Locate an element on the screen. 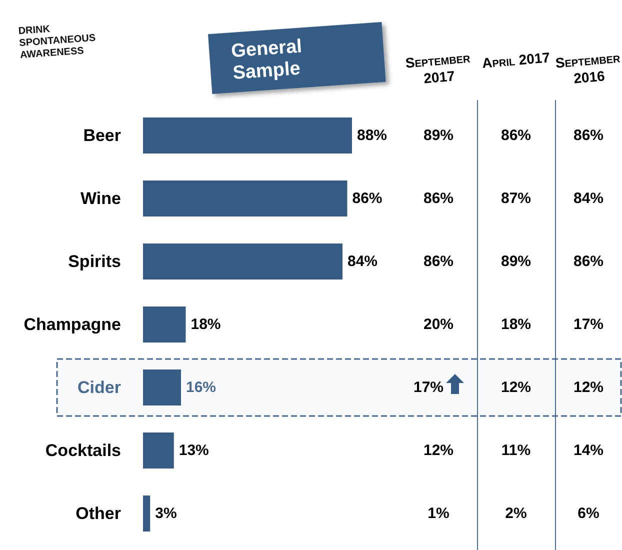 Image resolution: width=622 pixels, height=550 pixels. text: April 2017 is located at coordinates (515, 60).